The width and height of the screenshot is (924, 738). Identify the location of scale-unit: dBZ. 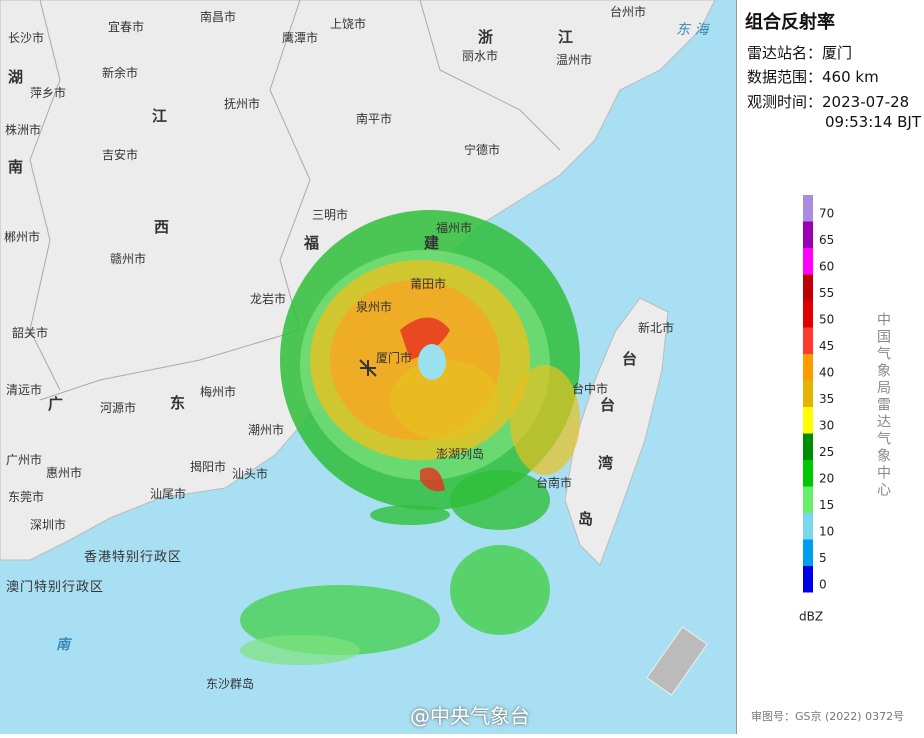
(811, 617).